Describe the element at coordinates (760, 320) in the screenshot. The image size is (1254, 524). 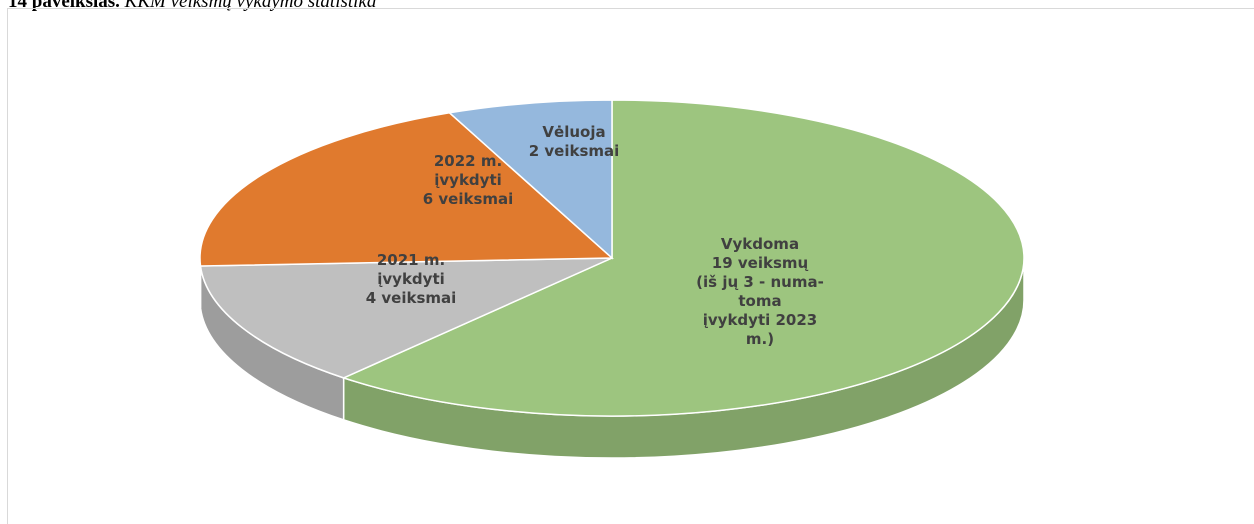
I see `slice-label-line: įvykdyti 2023` at that location.